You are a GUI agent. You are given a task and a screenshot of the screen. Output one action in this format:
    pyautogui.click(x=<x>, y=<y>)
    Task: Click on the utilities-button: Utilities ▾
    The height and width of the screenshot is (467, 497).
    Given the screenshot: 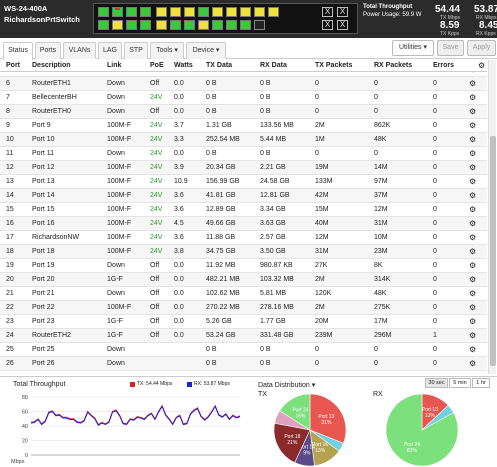 What is the action you would take?
    pyautogui.click(x=413, y=48)
    